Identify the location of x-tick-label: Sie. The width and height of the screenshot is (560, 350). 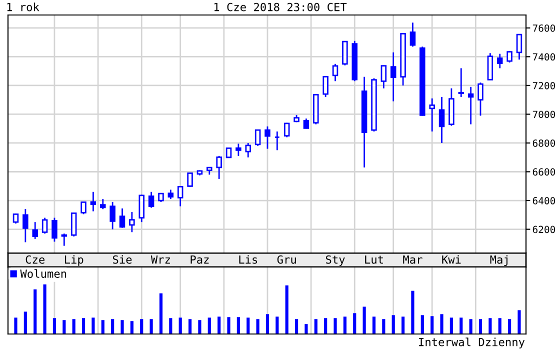
(122, 259).